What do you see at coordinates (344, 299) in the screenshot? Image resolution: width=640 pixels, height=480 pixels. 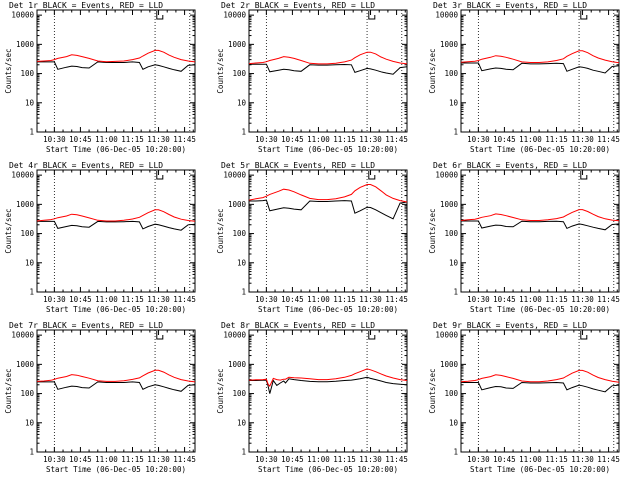 I see `panel-5-xtick-label: 11:15` at bounding box center [344, 299].